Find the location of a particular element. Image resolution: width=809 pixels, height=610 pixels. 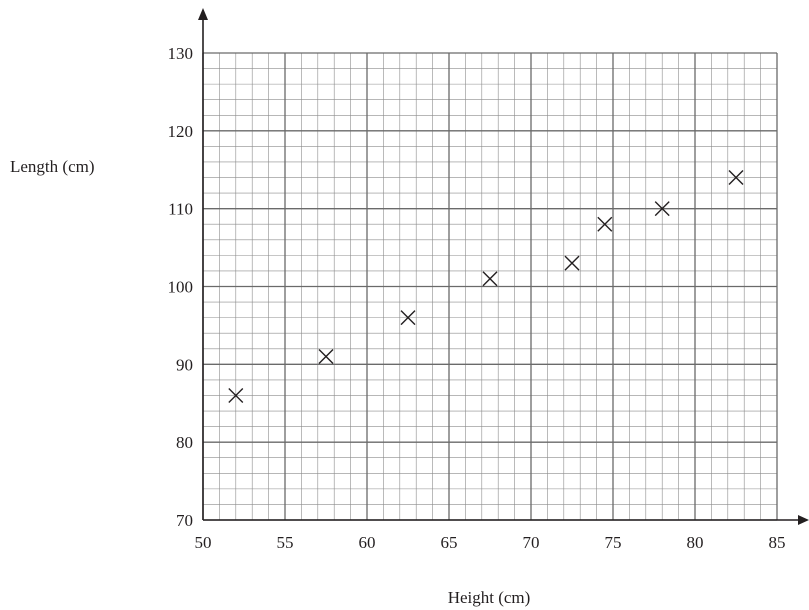

x-tick-label: 50 is located at coordinates (203, 542).